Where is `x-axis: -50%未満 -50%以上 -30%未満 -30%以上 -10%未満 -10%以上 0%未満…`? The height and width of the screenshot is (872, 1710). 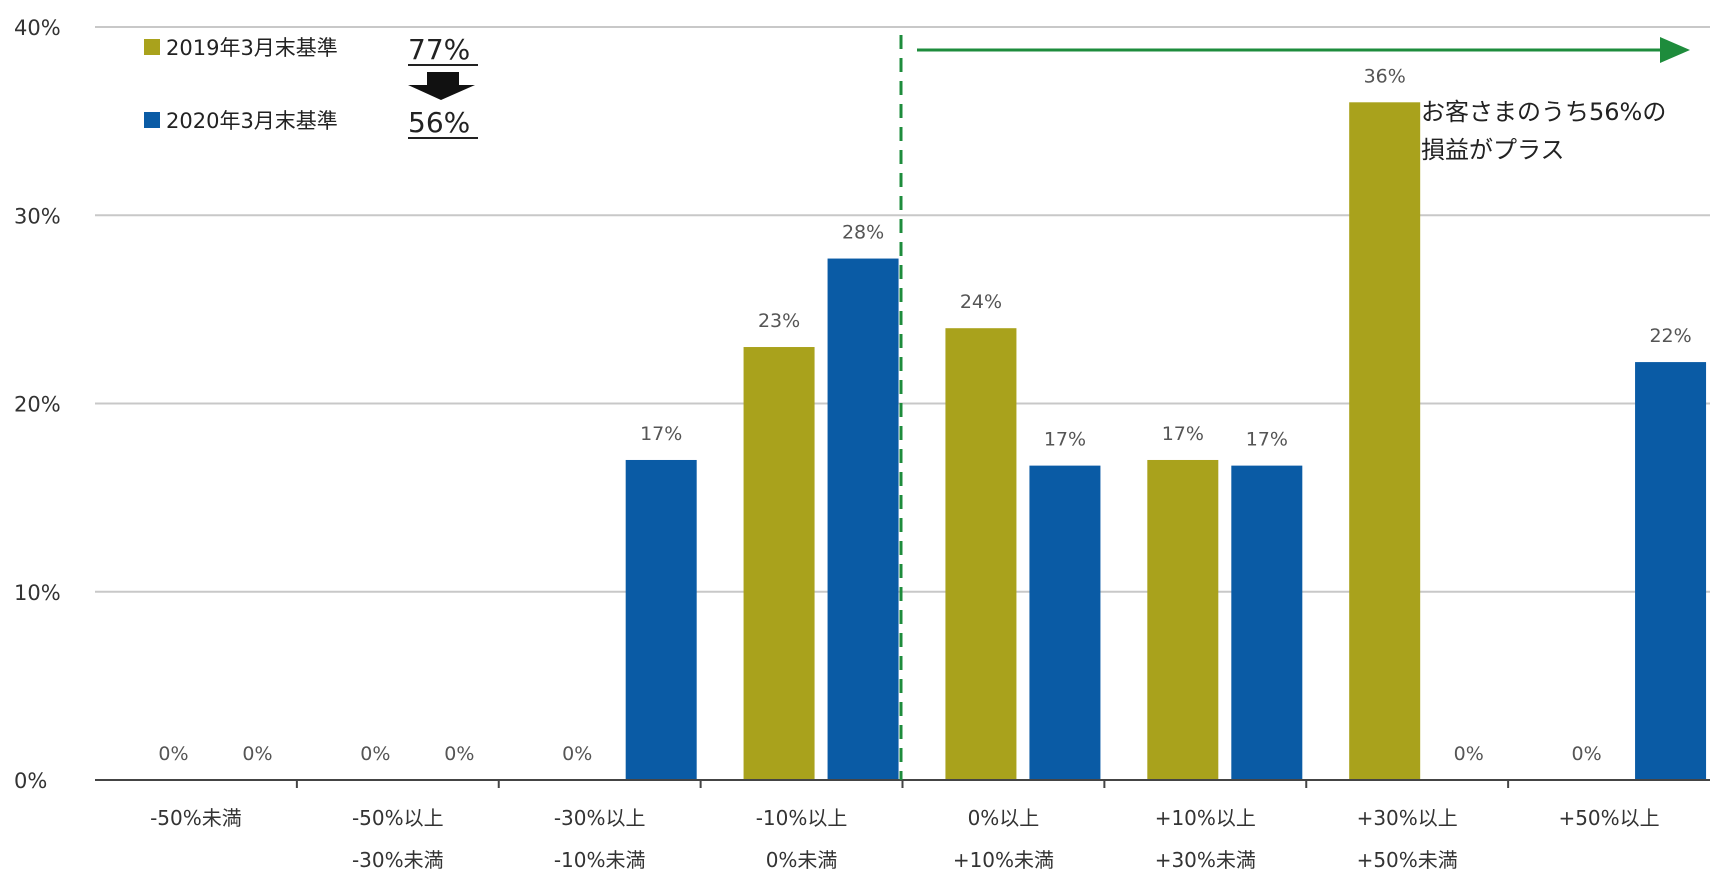
x-axis: -50%未満 -50%以上 -30%未満 -30%以上 -10%未満 -10%以上 0%未満… is located at coordinates (902, 825).